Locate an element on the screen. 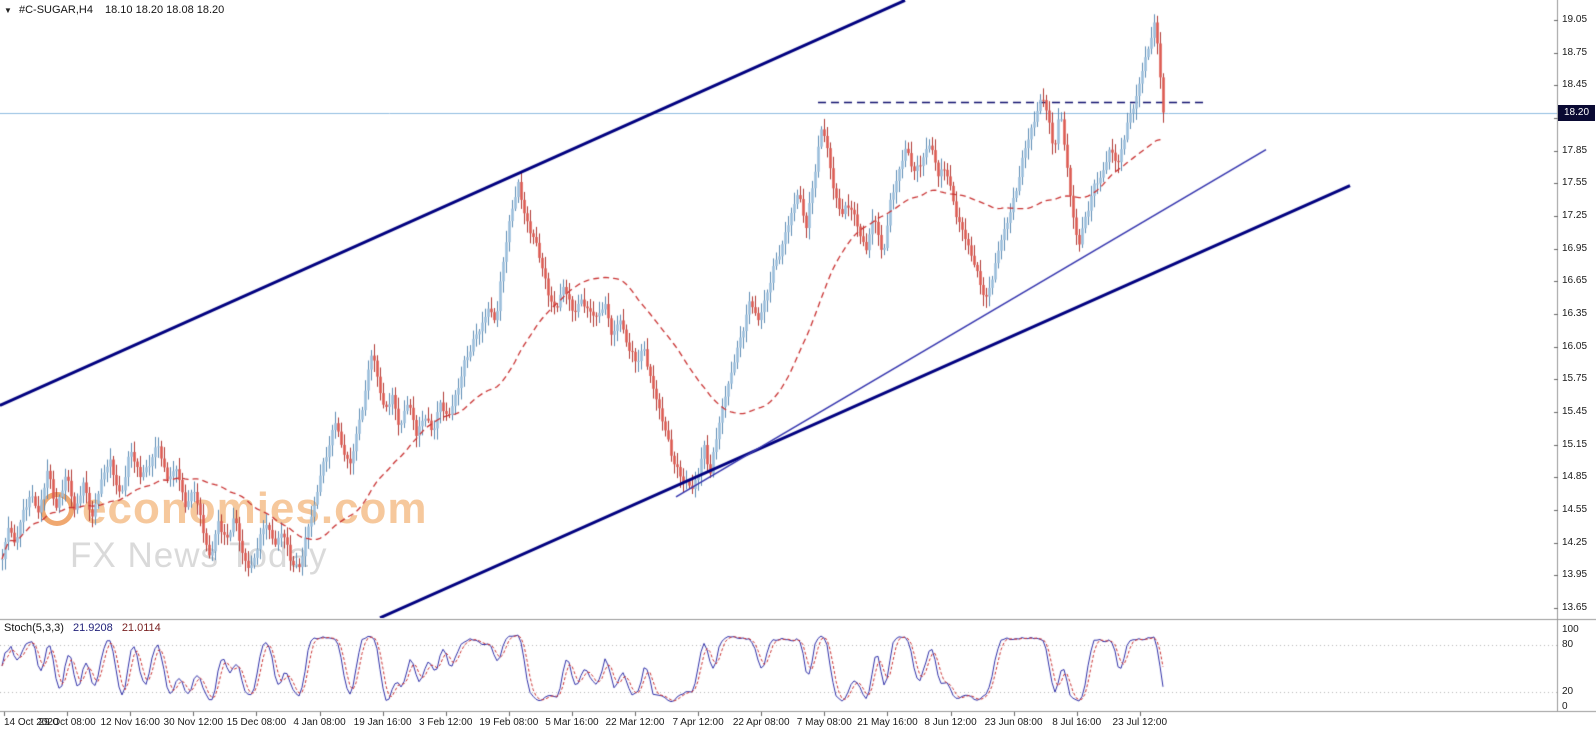 Image resolution: width=1596 pixels, height=743 pixels. chart-header: ▼ #C-SUGAR,H4 18.10 18.20 18.08 18.20 is located at coordinates (114, 10).